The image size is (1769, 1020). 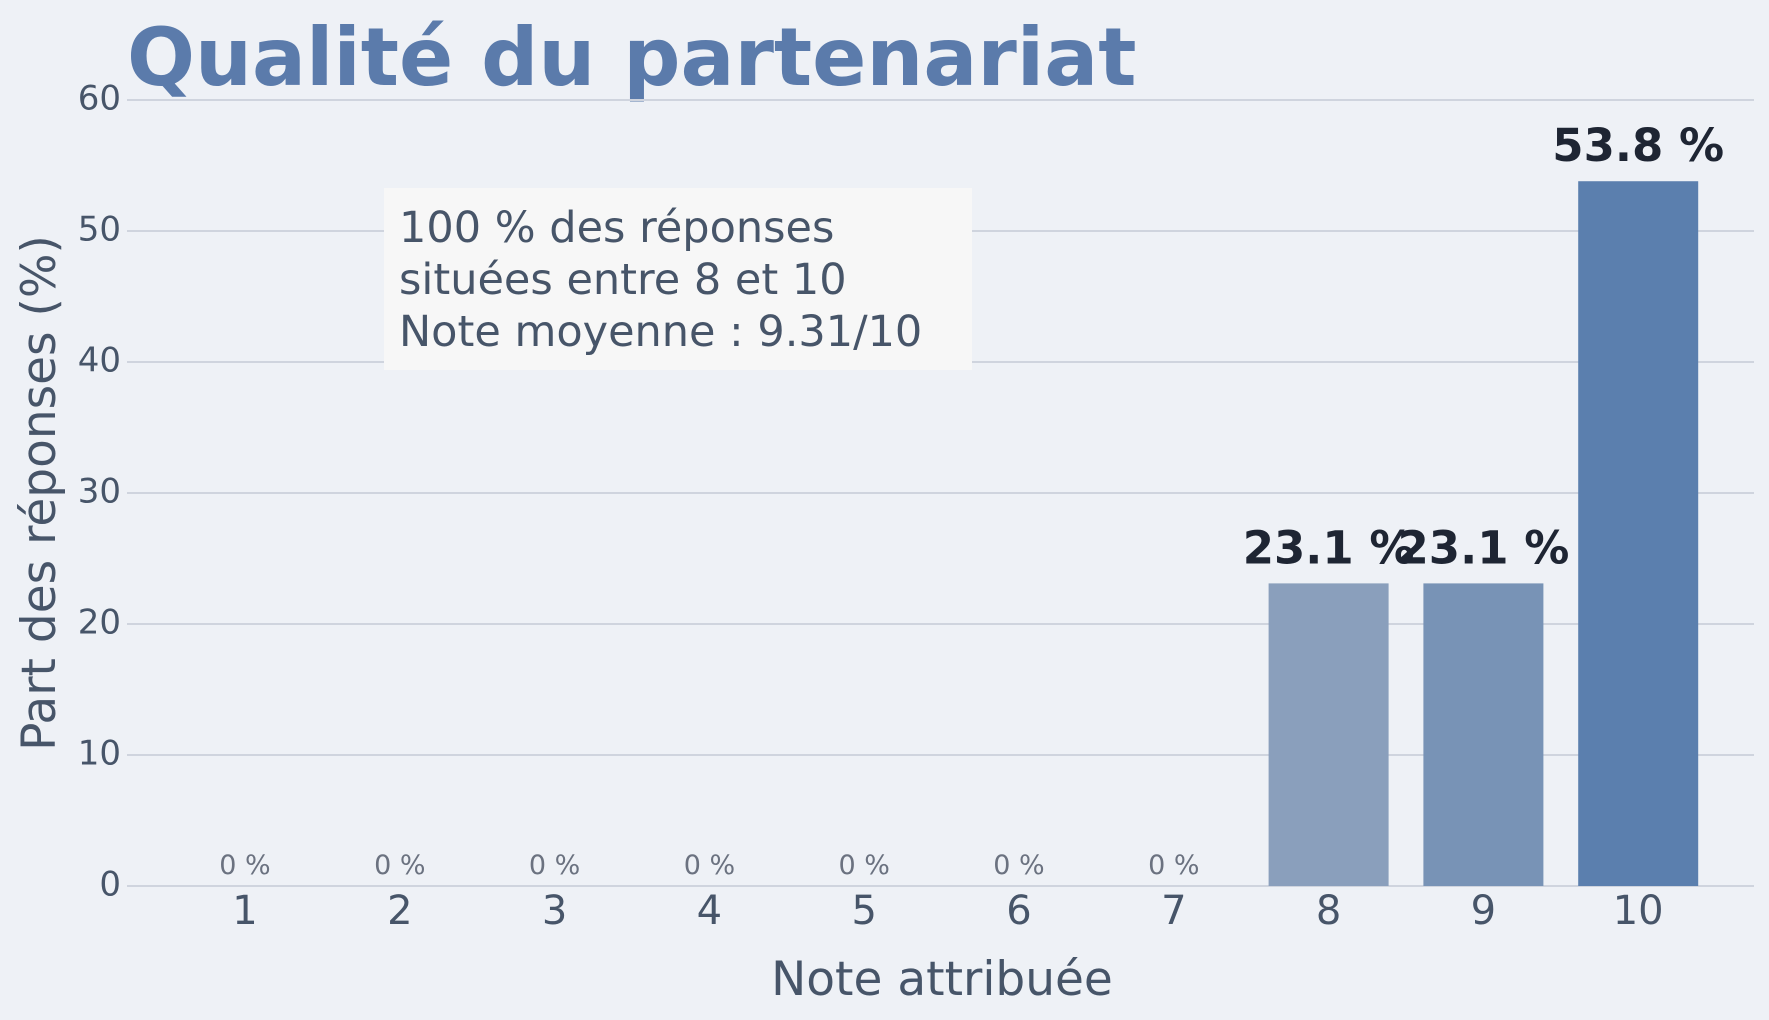 What do you see at coordinates (39, 493) in the screenshot?
I see `y-axis-label: Part des réponses (%)` at bounding box center [39, 493].